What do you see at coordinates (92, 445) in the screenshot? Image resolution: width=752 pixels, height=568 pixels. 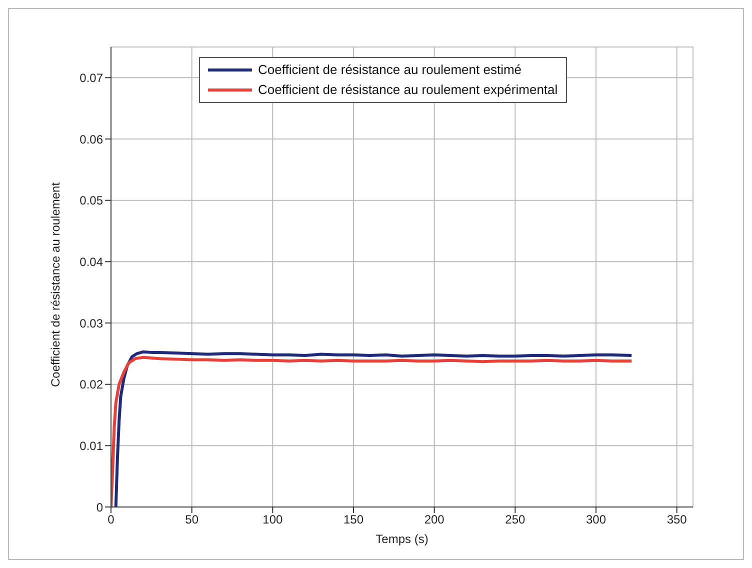 I see `y-tick-label: 0.01` at bounding box center [92, 445].